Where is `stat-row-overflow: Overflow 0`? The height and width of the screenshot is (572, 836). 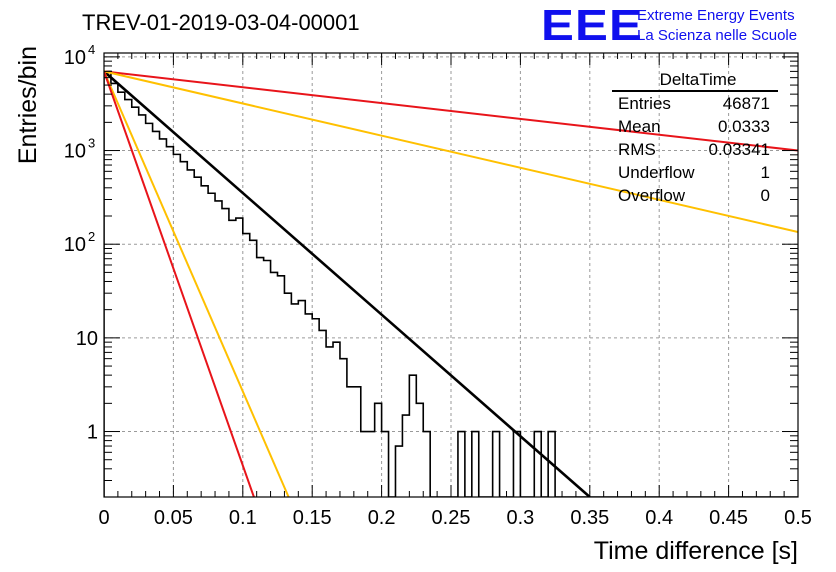
stat-row-overflow: Overflow 0 is located at coordinates (695, 195).